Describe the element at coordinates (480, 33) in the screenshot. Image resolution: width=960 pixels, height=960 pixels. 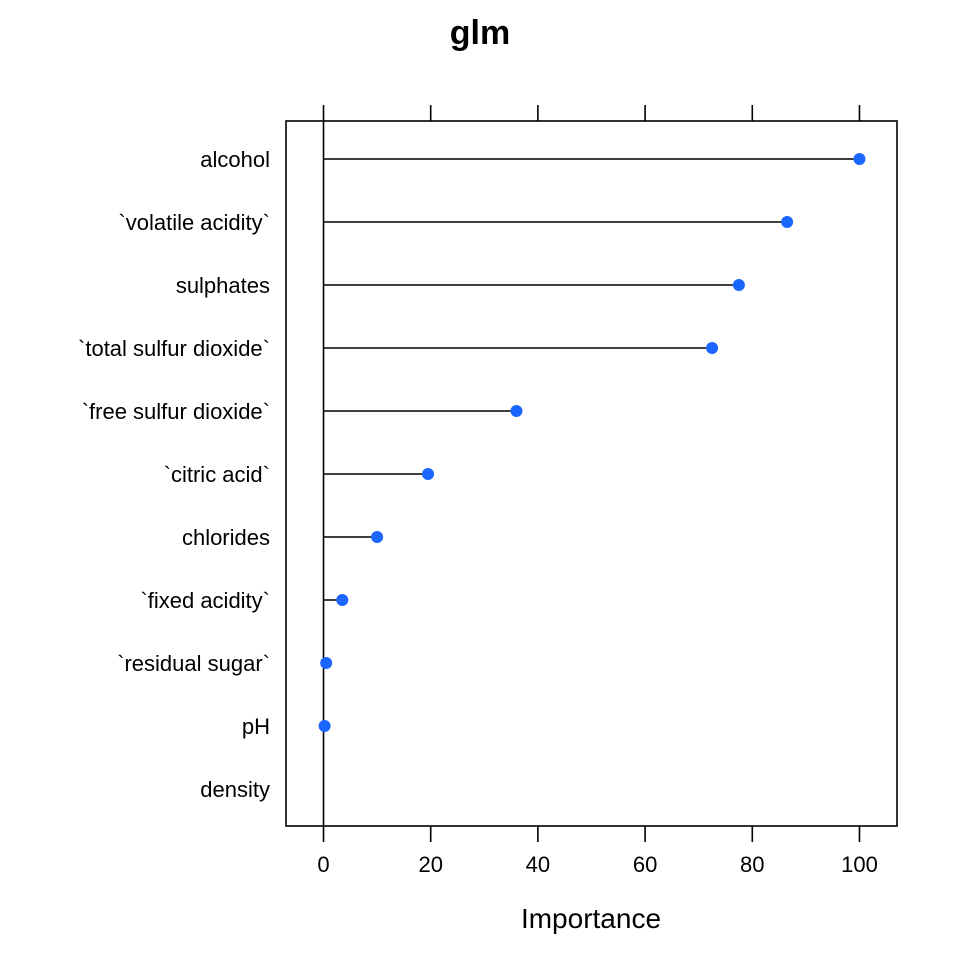
I see `chart-title: glm` at that location.